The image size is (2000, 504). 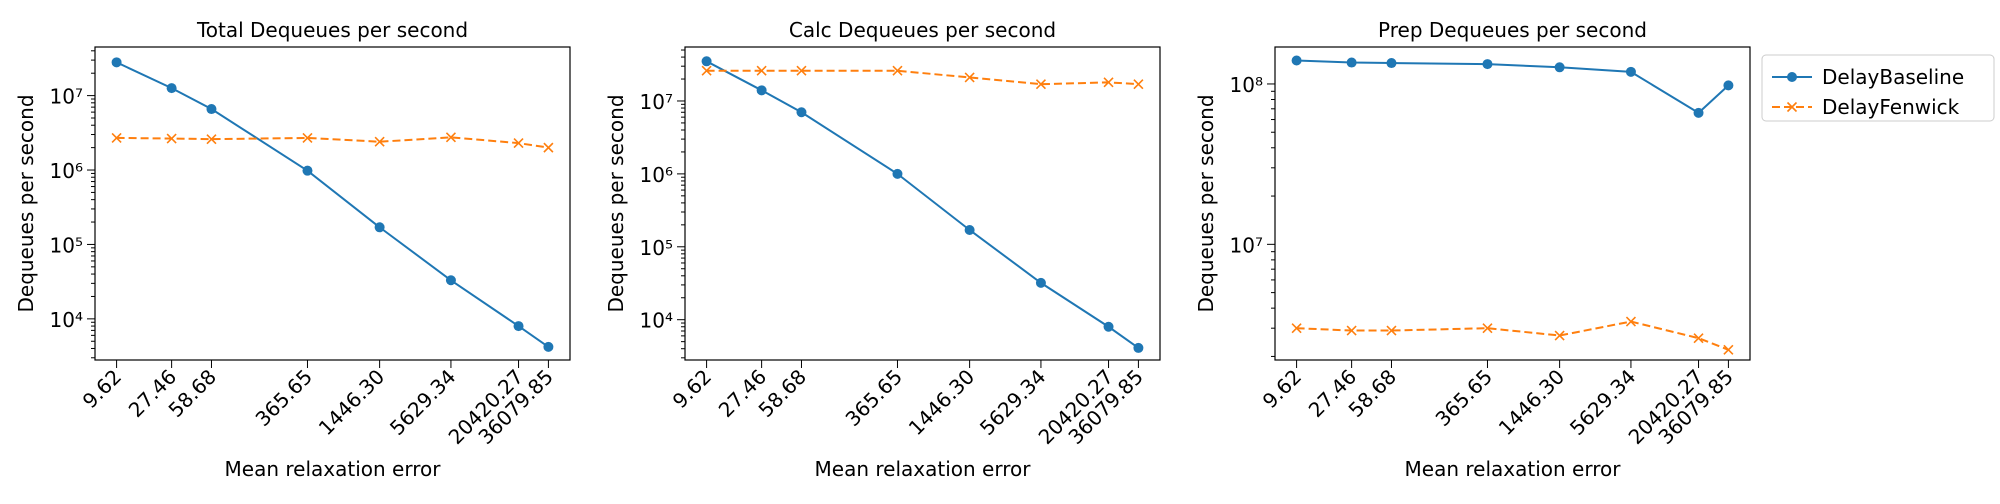 What do you see at coordinates (66, 320) in the screenshot?
I see `y-tick-label: 10⁴` at bounding box center [66, 320].